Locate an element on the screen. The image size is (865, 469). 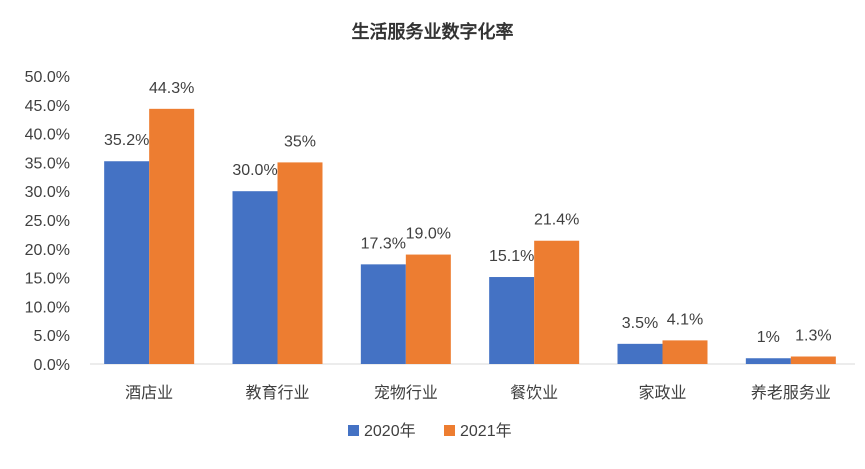
y-tick-label: 20.0% is located at coordinates (47, 250).